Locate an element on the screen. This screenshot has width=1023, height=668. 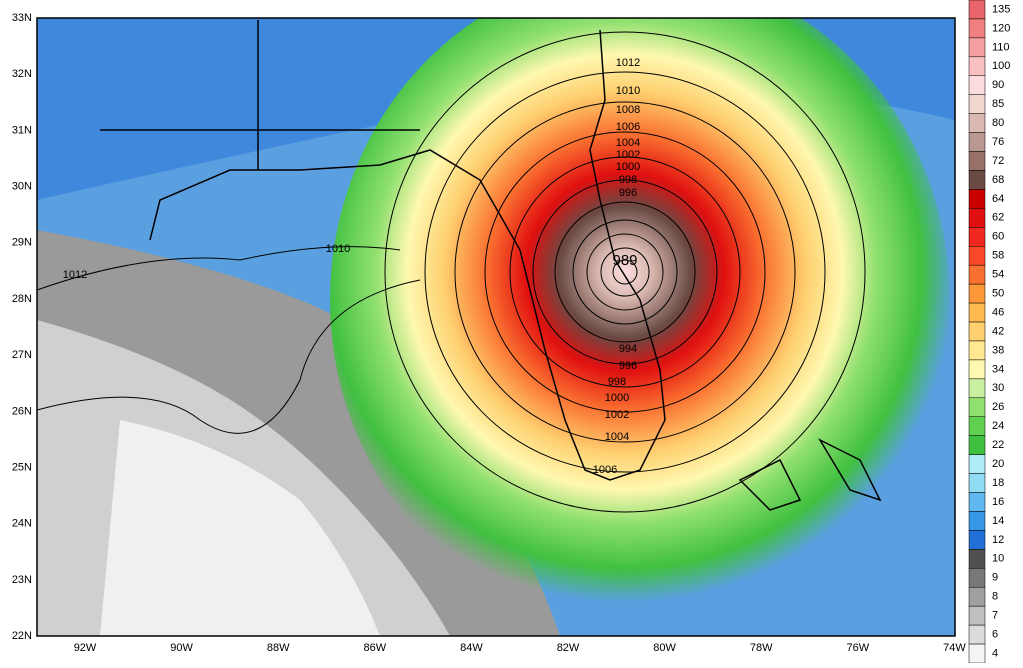
lat-label: 25N is located at coordinates (22, 468).